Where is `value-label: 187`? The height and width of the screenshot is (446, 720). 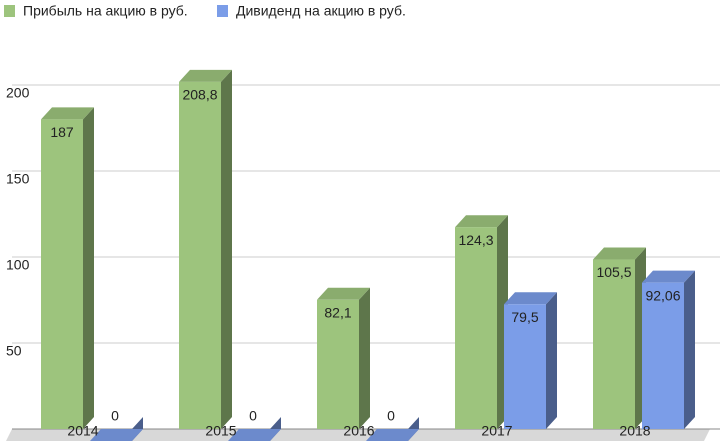
value-label: 187 is located at coordinates (62, 132).